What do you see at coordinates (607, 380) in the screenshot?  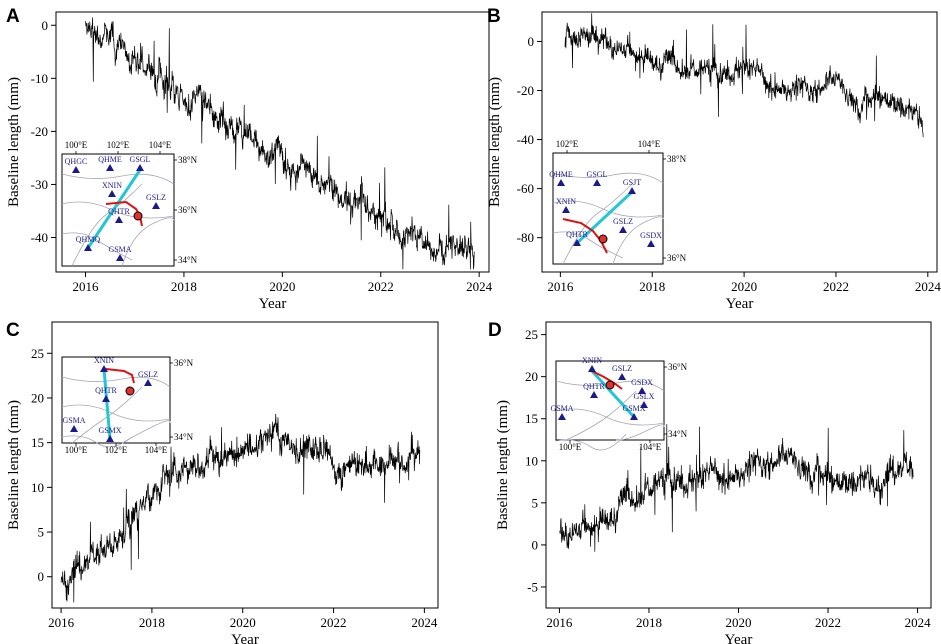 I see `fault-rupture` at bounding box center [607, 380].